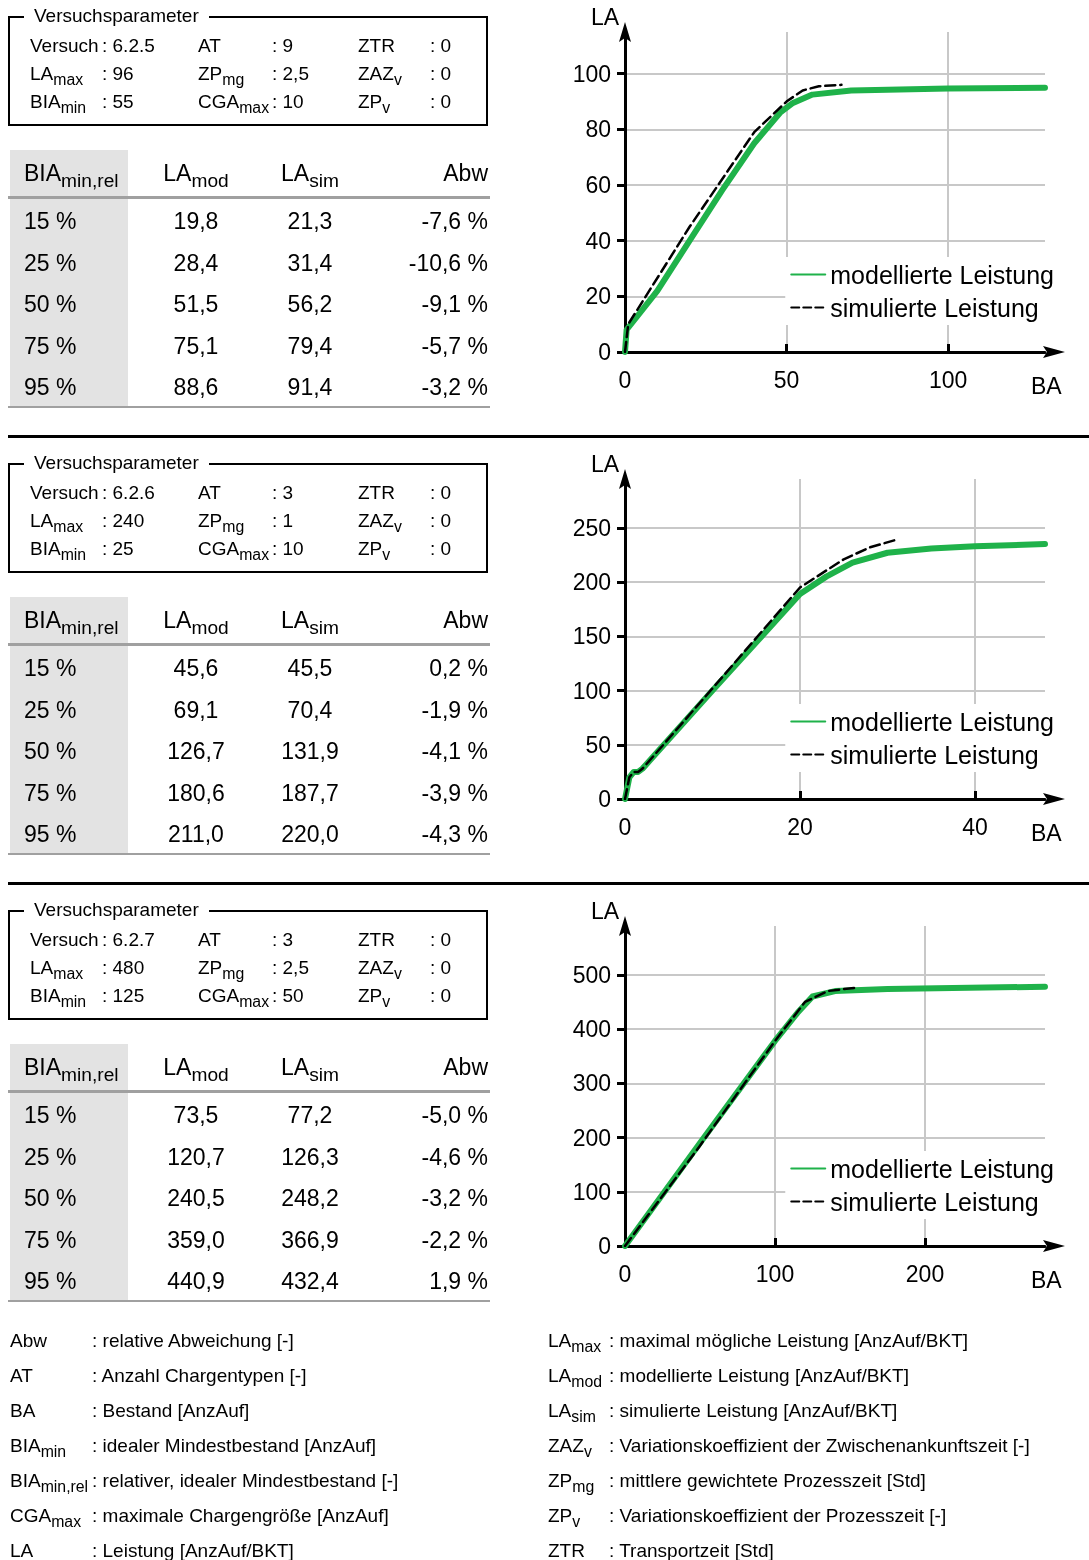  I want to click on text: -10,6 %, so click(448, 262).